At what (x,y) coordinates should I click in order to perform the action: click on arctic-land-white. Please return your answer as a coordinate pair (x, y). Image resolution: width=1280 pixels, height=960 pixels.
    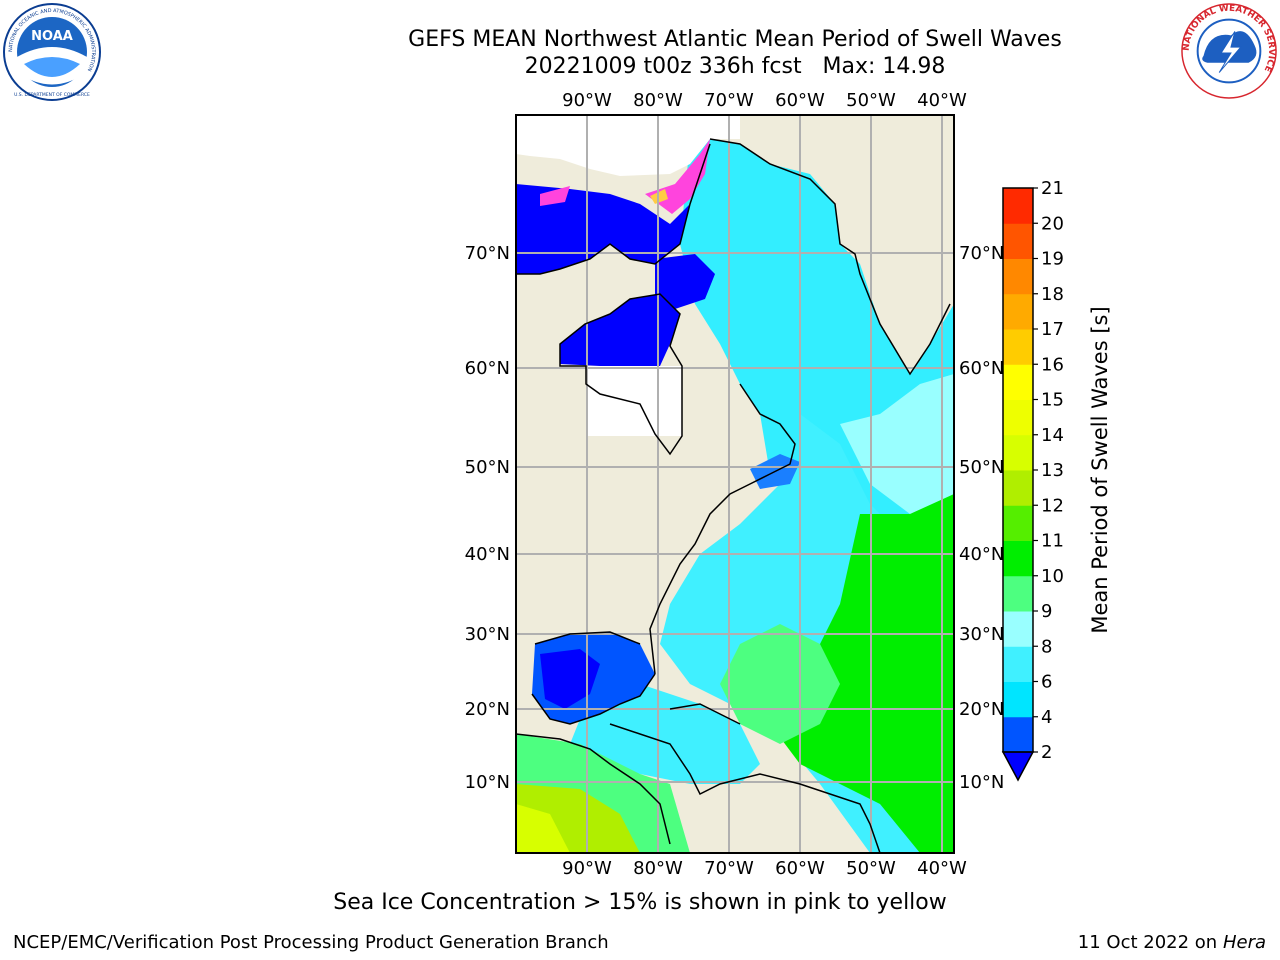
    Looking at the image, I should click on (628, 145).